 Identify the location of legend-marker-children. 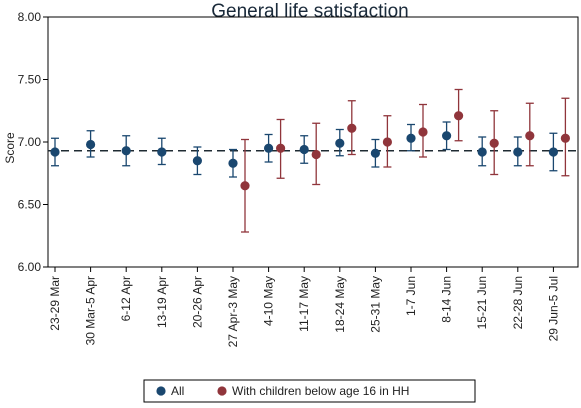
(222, 391).